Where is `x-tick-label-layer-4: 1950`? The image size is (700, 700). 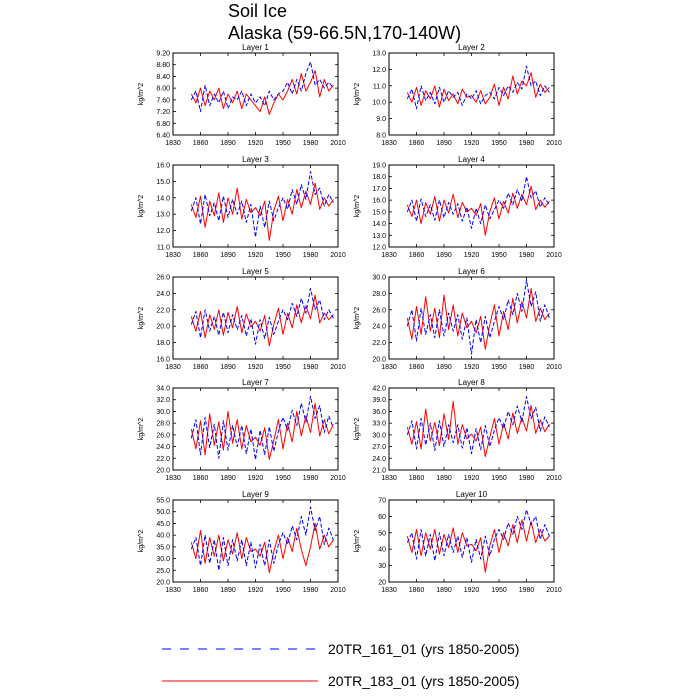 x-tick-label-layer-4: 1950 is located at coordinates (499, 255).